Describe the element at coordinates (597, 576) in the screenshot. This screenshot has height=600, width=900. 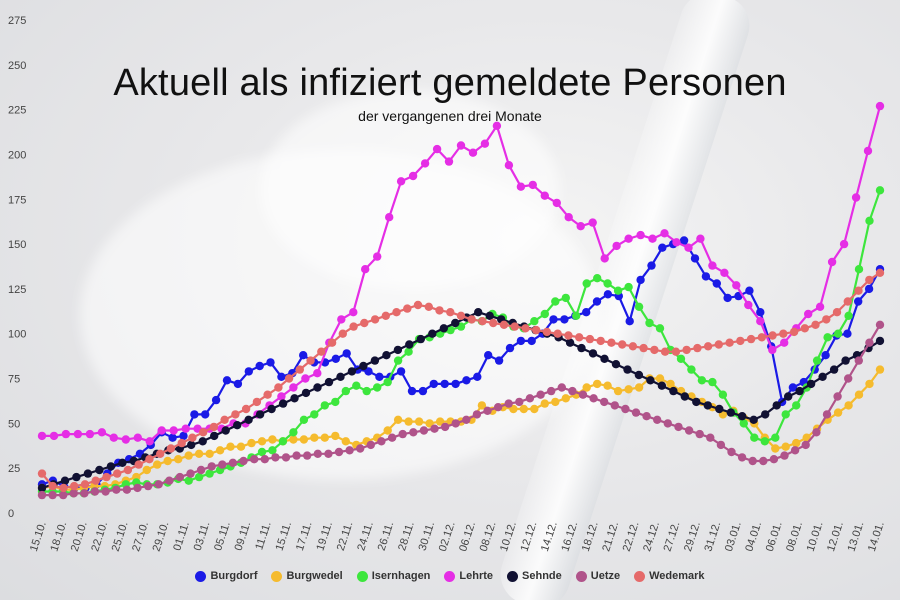
I see `legend-item-uetze: Uetze` at that location.